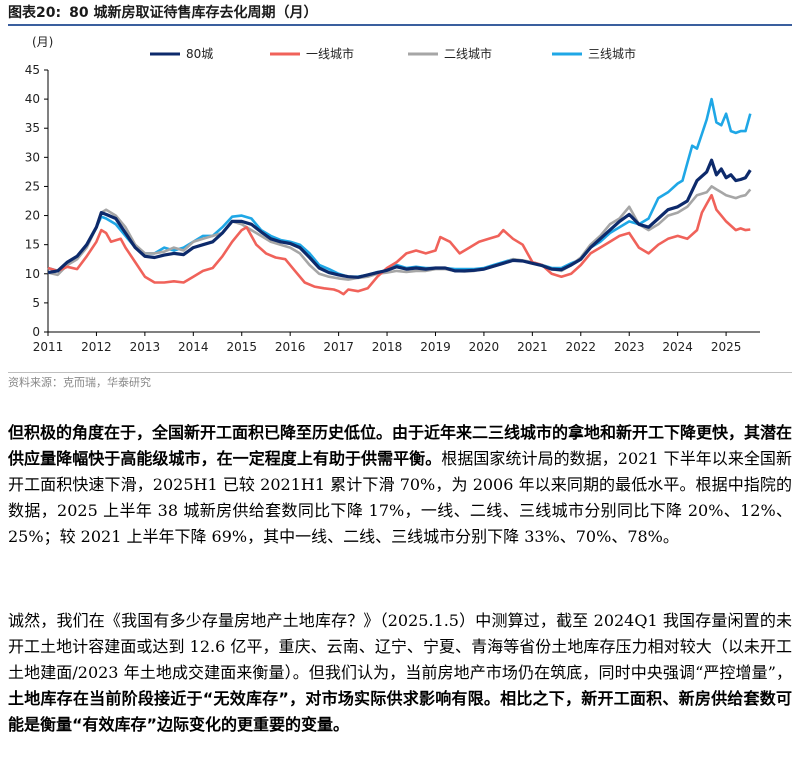 The width and height of the screenshot is (800, 782). What do you see at coordinates (241, 347) in the screenshot?
I see `x-tick-label: 2015` at bounding box center [241, 347].